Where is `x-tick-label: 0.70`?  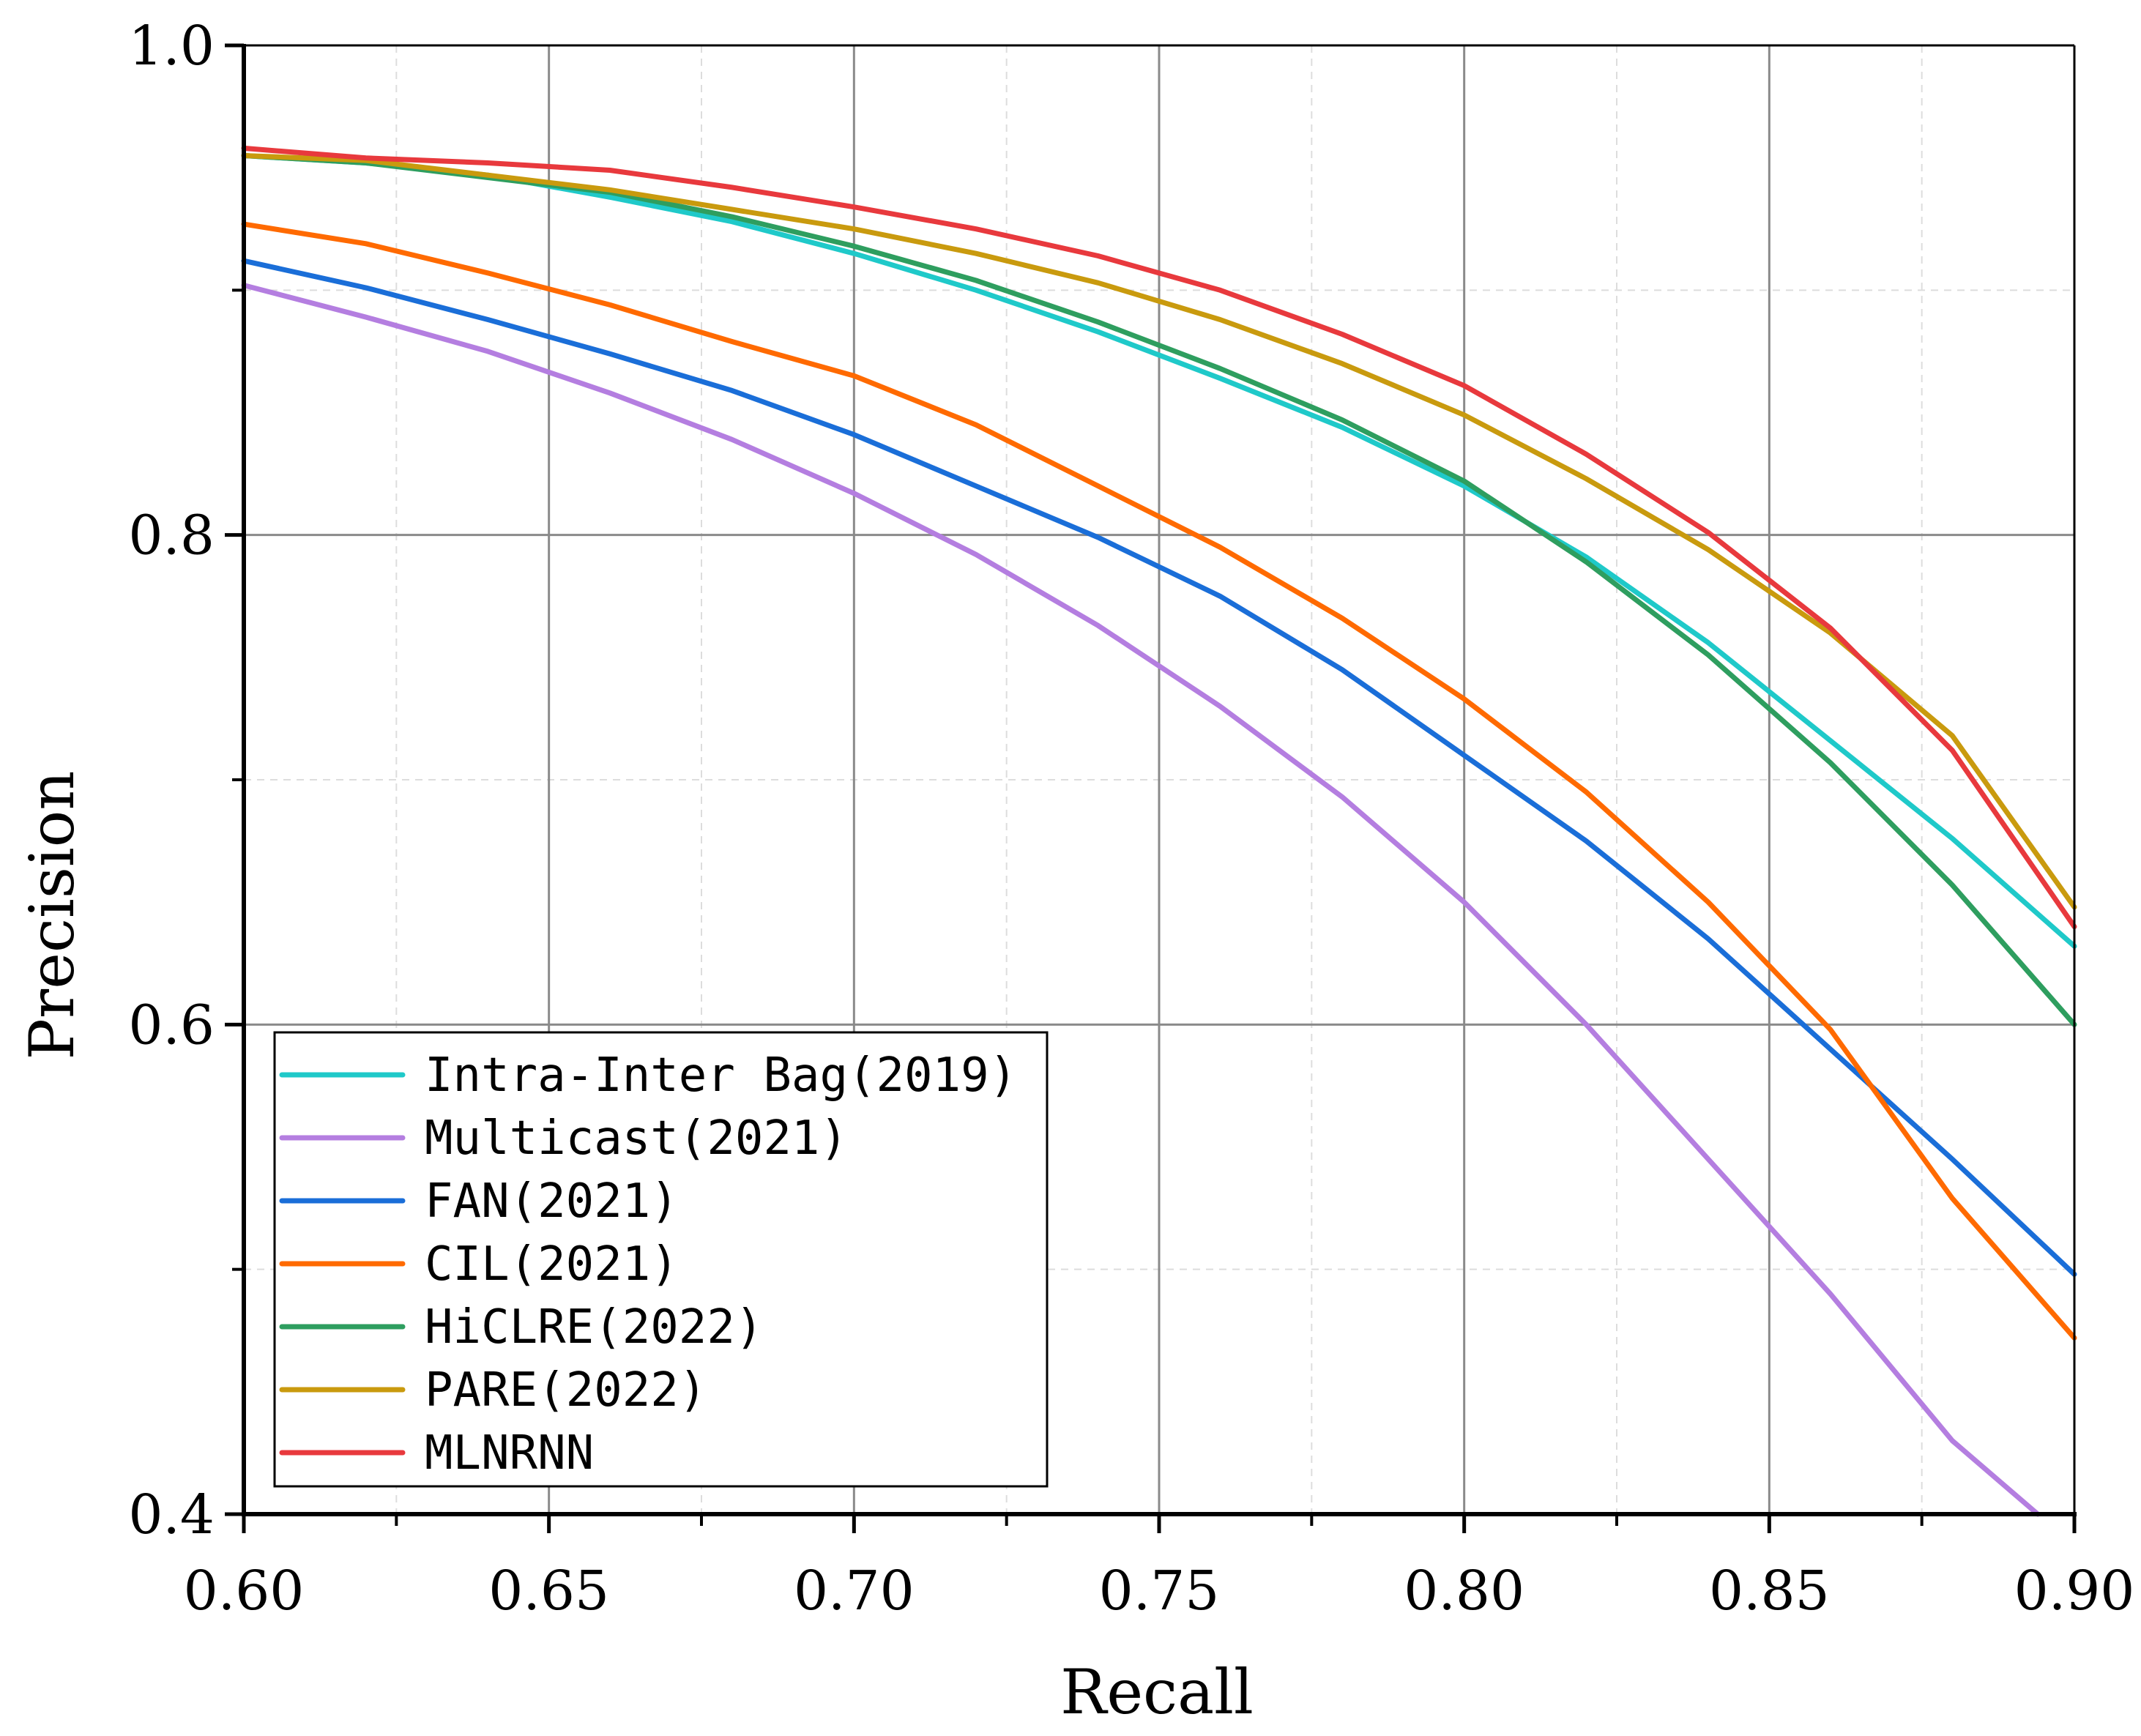 x-tick-label: 0.70 is located at coordinates (854, 1592).